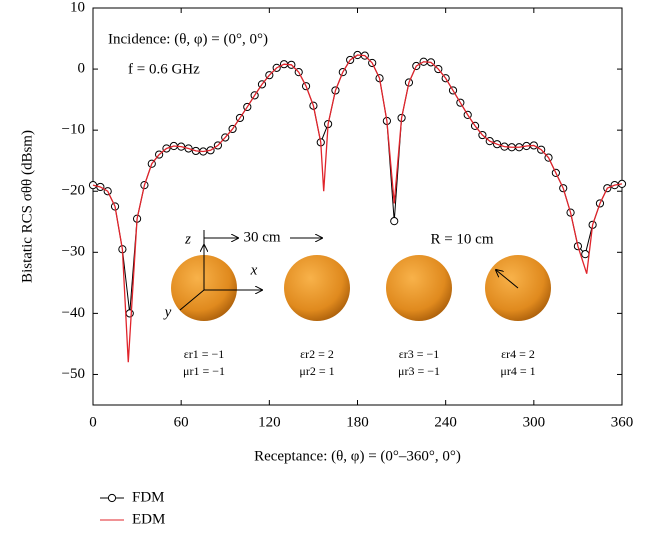 Image resolution: width=664 pixels, height=548 pixels. I want to click on legend-label: EDM, so click(148, 519).